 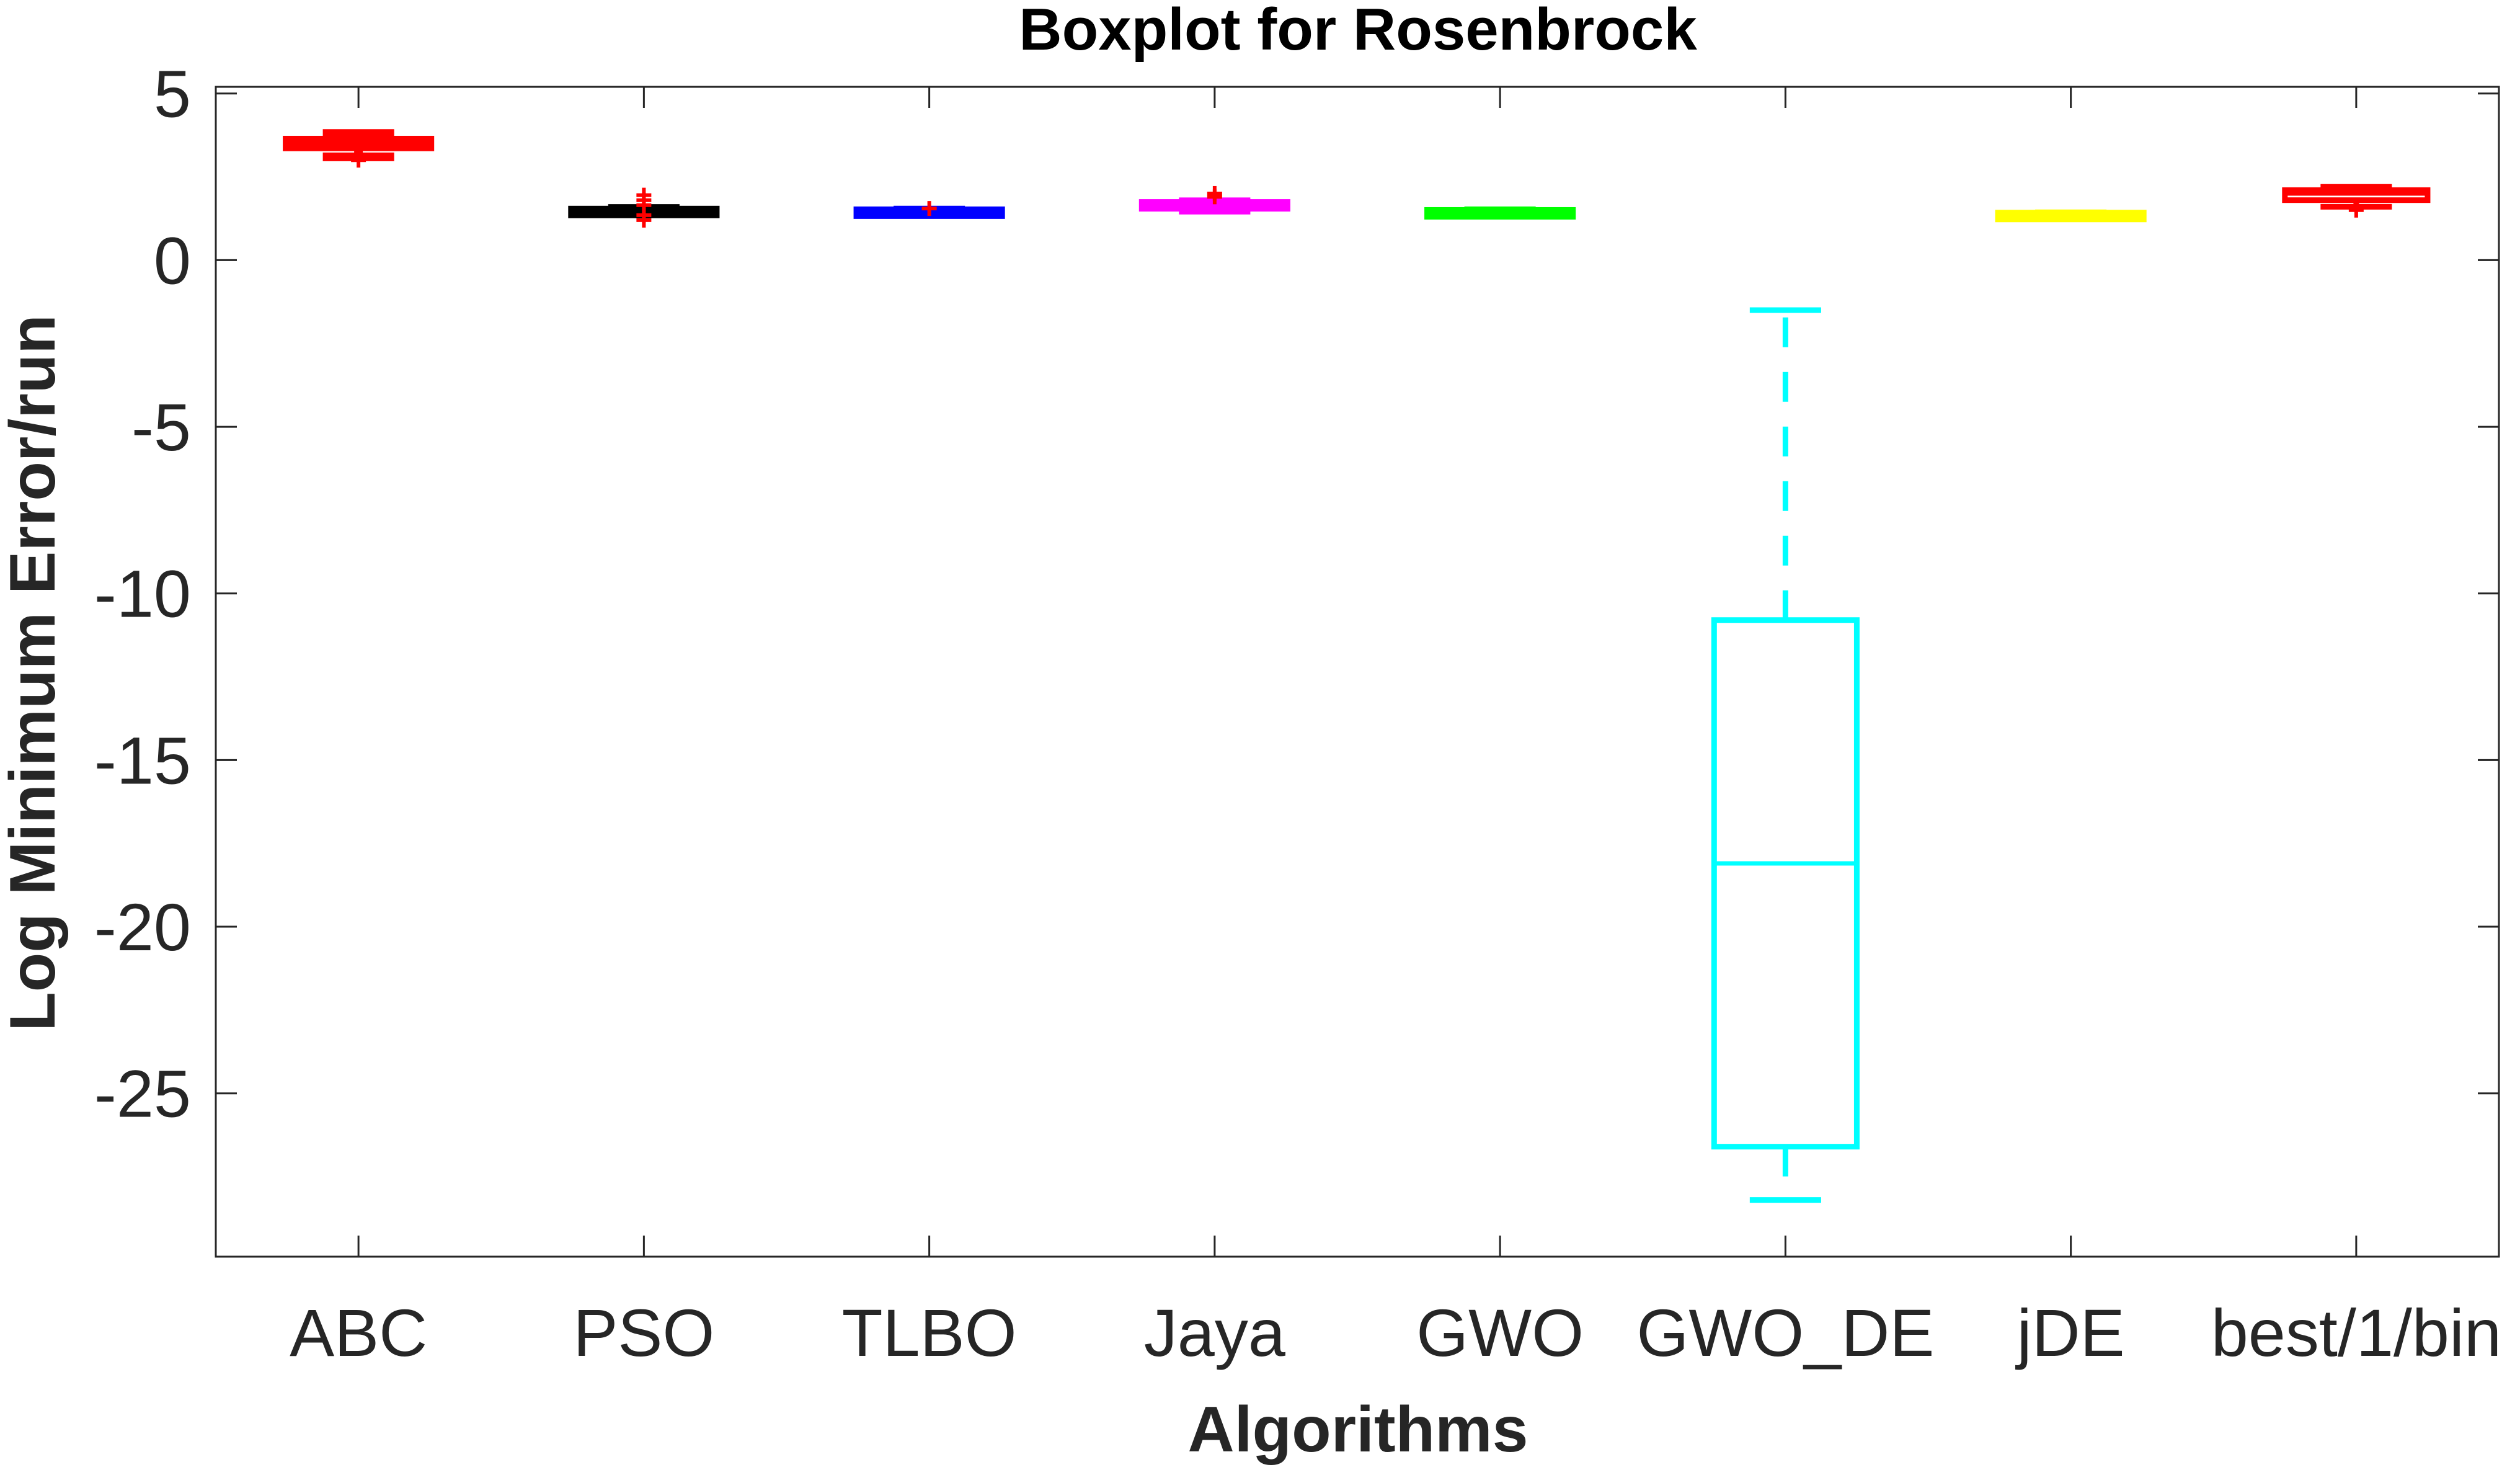 What do you see at coordinates (929, 210) in the screenshot?
I see `box-tlbo` at bounding box center [929, 210].